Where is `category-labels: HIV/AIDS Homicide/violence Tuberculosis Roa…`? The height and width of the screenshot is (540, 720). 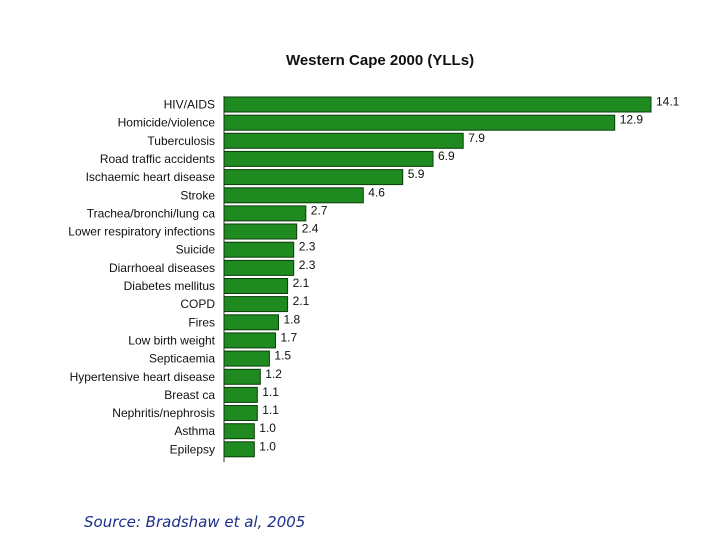
category-labels: HIV/AIDS Homicide/violence Tuberculosis Roa… is located at coordinates (141, 277).